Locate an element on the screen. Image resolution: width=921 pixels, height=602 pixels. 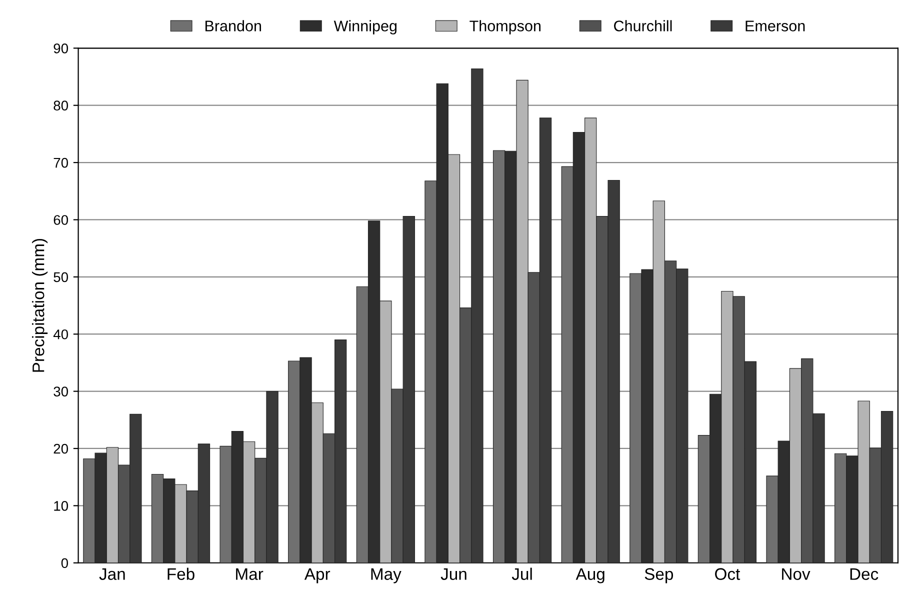
y-tick-label: 30 is located at coordinates (61, 391).